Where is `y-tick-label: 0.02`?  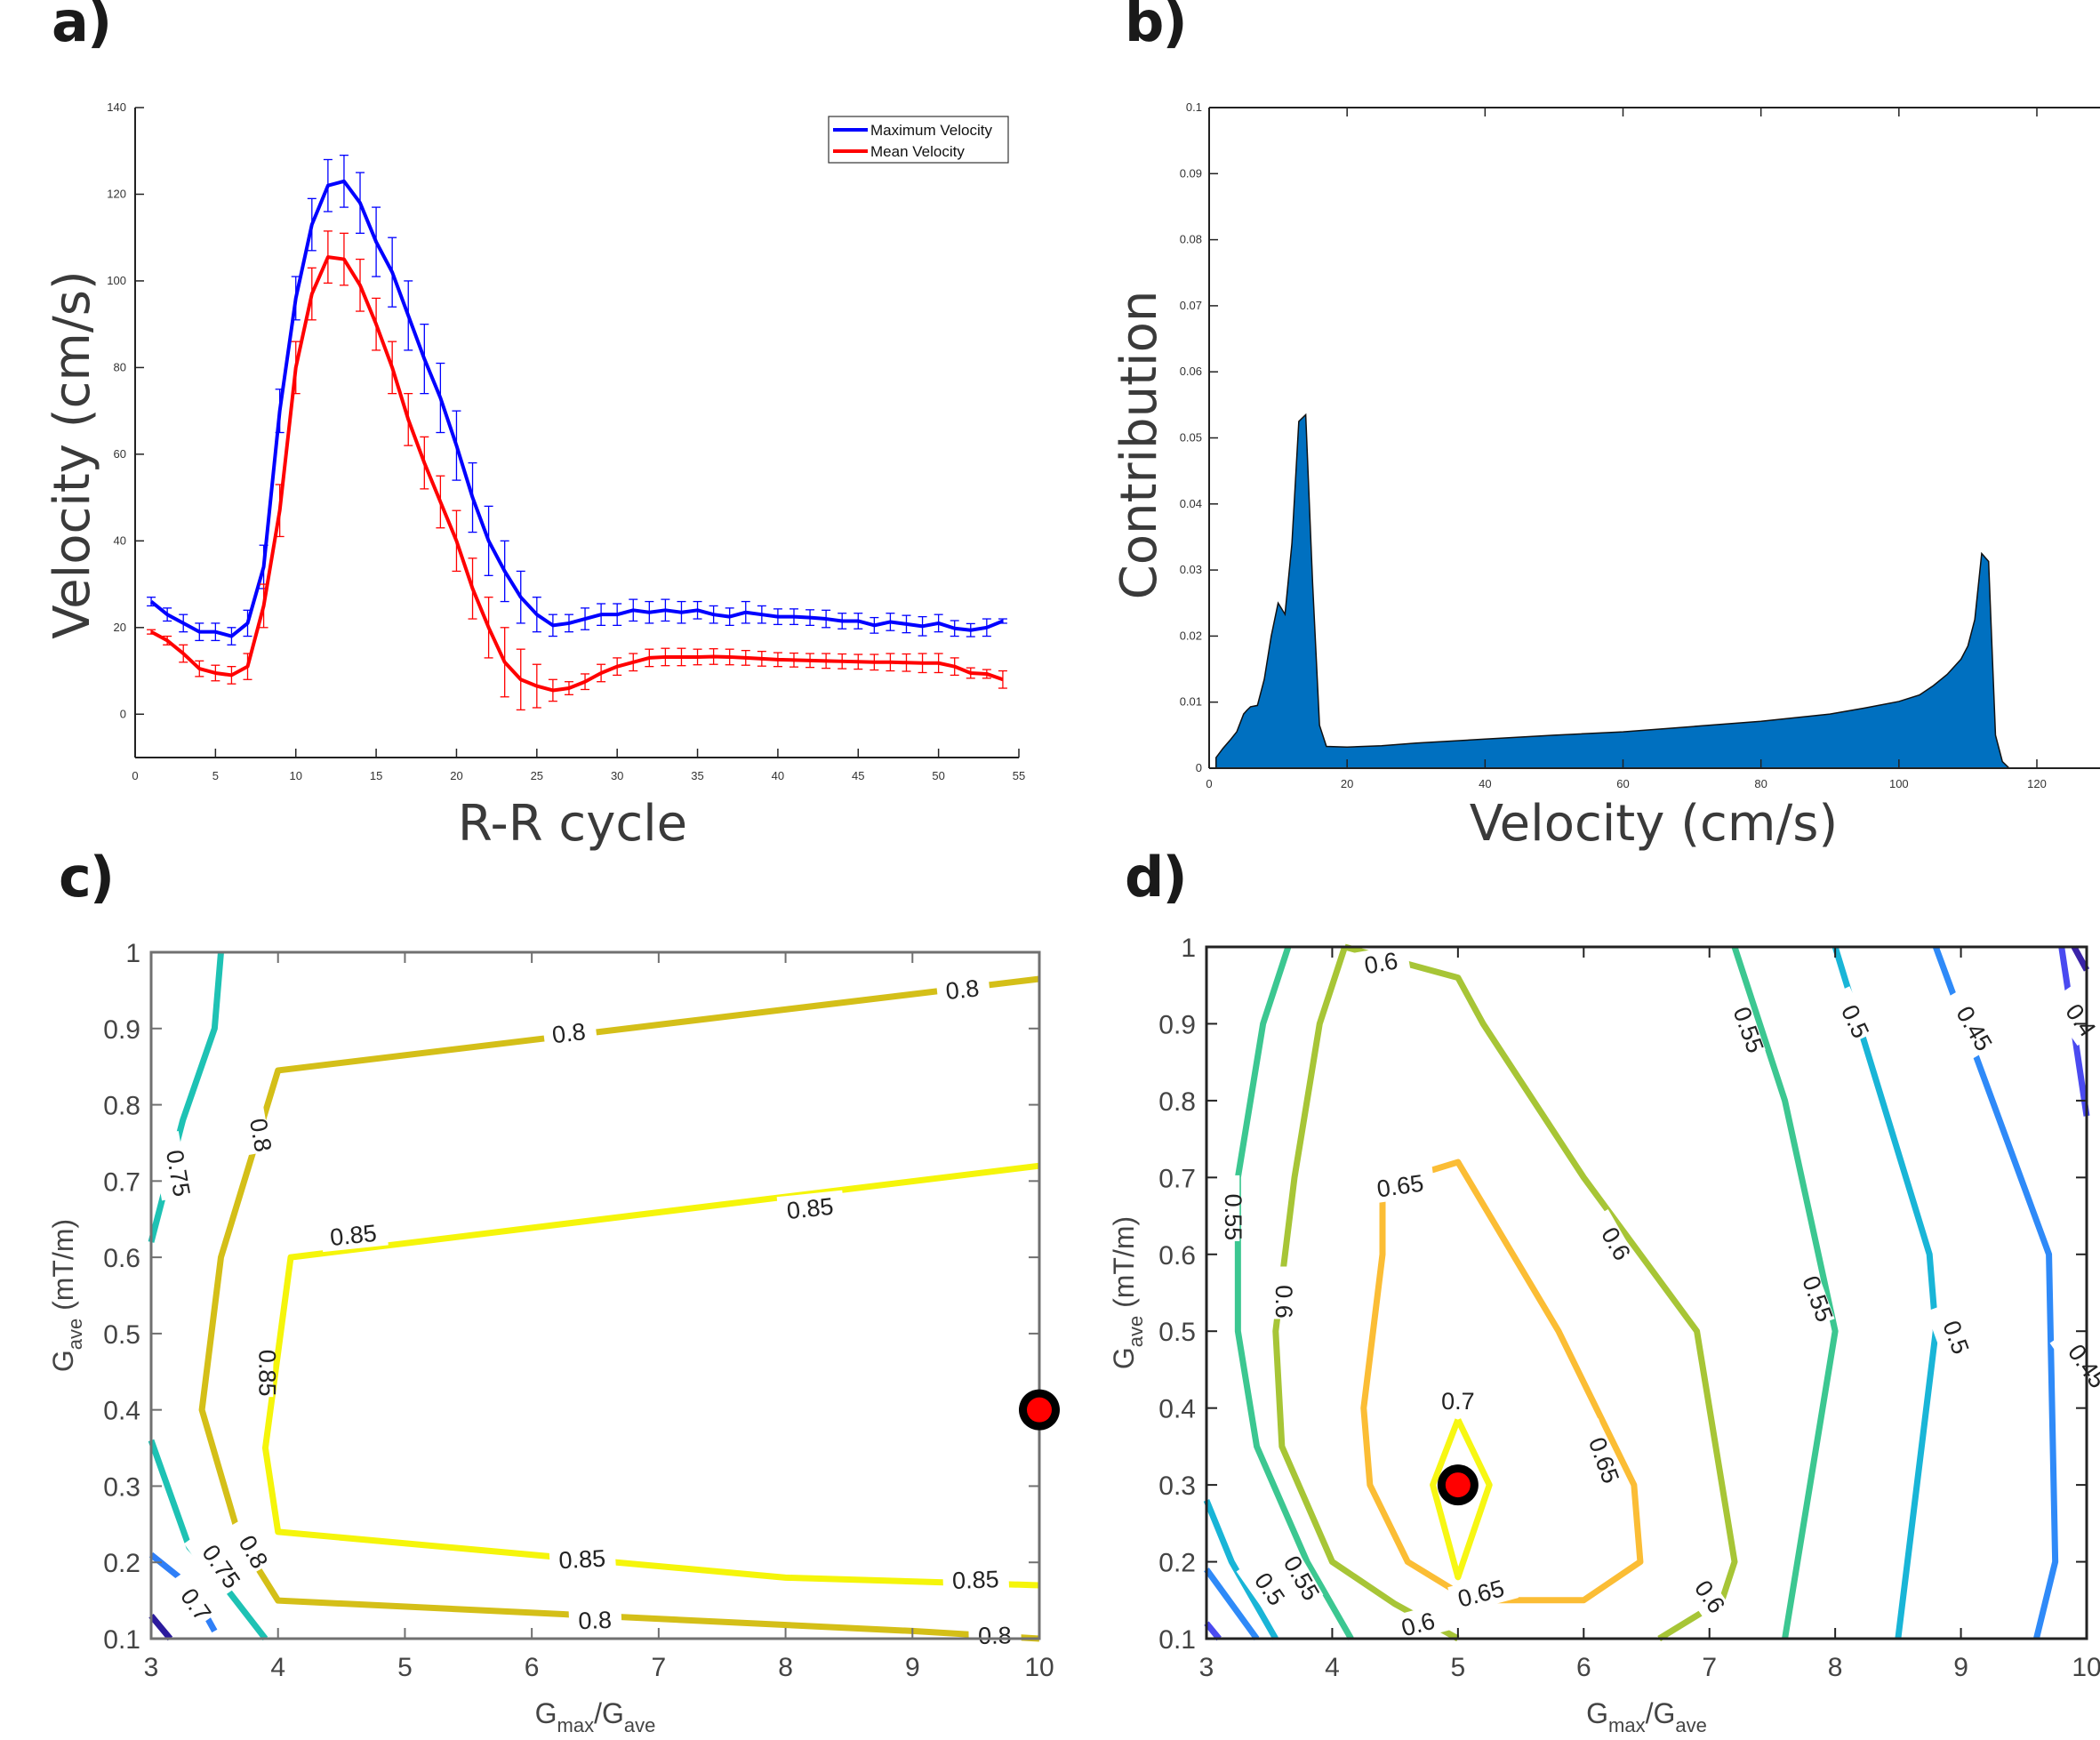
y-tick-label: 0.02 is located at coordinates (1191, 635).